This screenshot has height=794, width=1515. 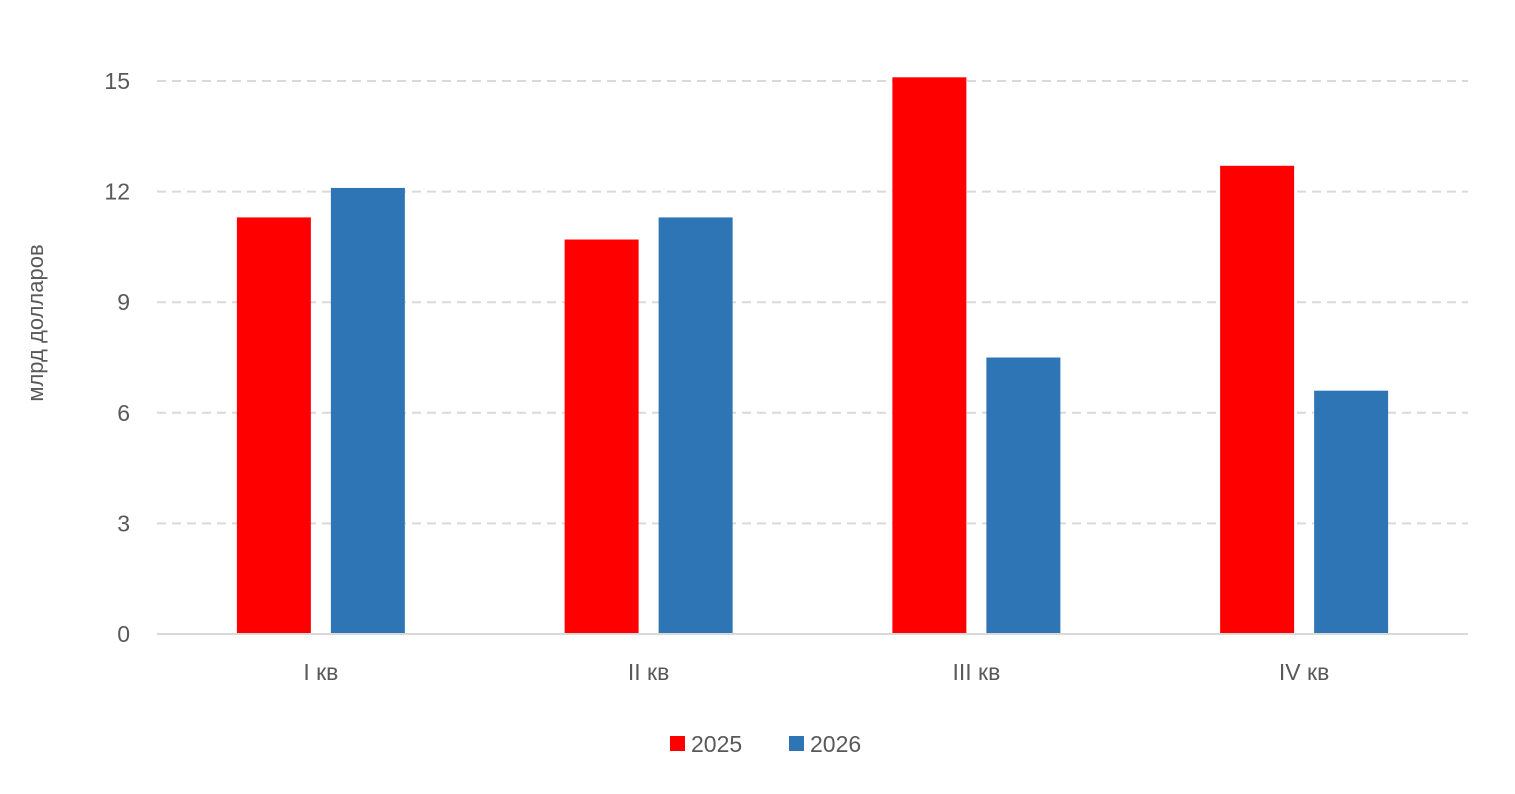 I want to click on y-tick-label: 15, so click(x=117, y=81).